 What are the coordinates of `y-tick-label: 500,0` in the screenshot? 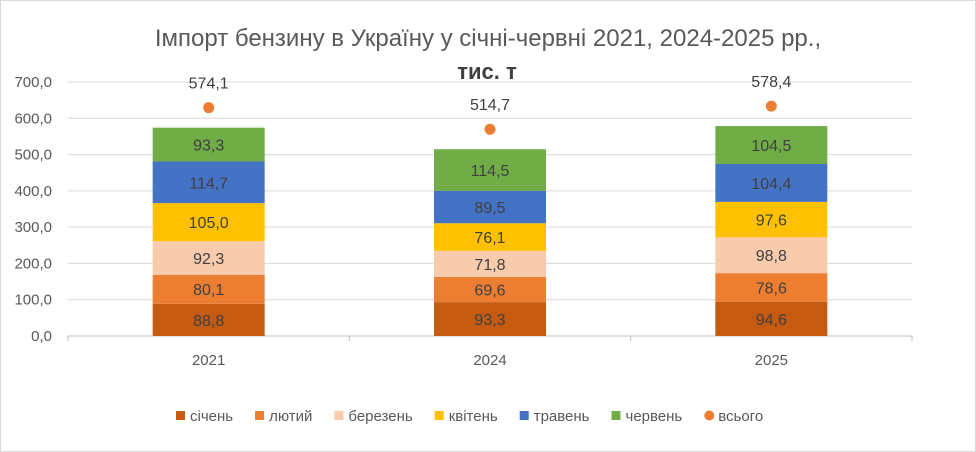 It's located at (33, 155).